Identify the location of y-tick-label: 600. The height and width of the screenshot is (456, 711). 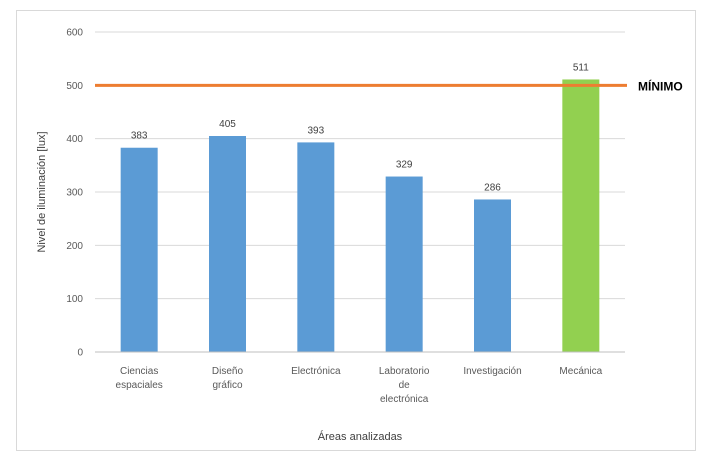
(74, 33).